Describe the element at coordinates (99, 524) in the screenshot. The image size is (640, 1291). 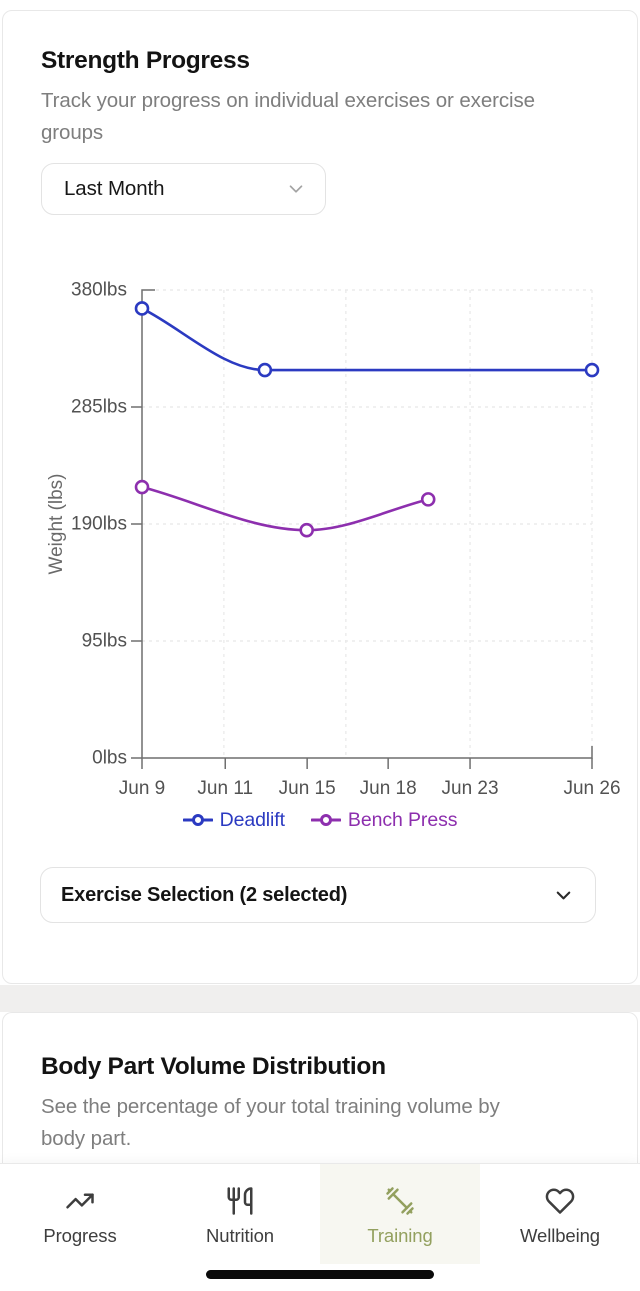
I see `svg-text: 190lbs` at that location.